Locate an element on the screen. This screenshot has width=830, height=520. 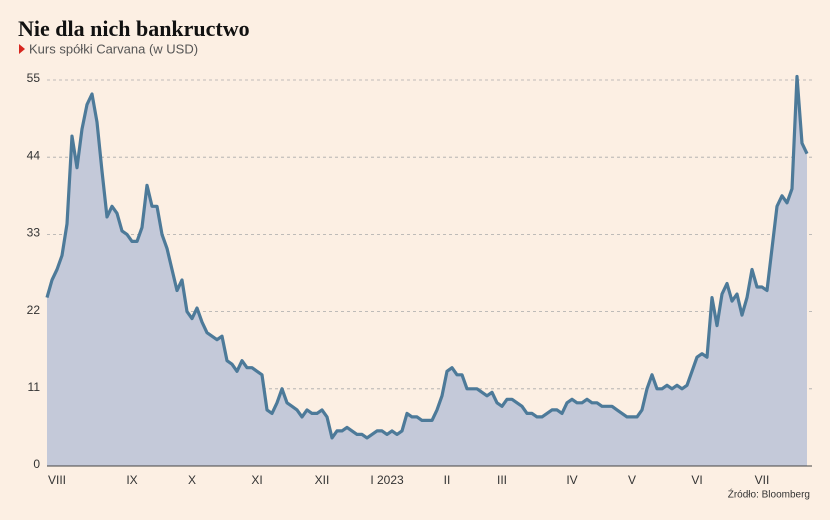
x-tick-label: IV is located at coordinates (571, 480).